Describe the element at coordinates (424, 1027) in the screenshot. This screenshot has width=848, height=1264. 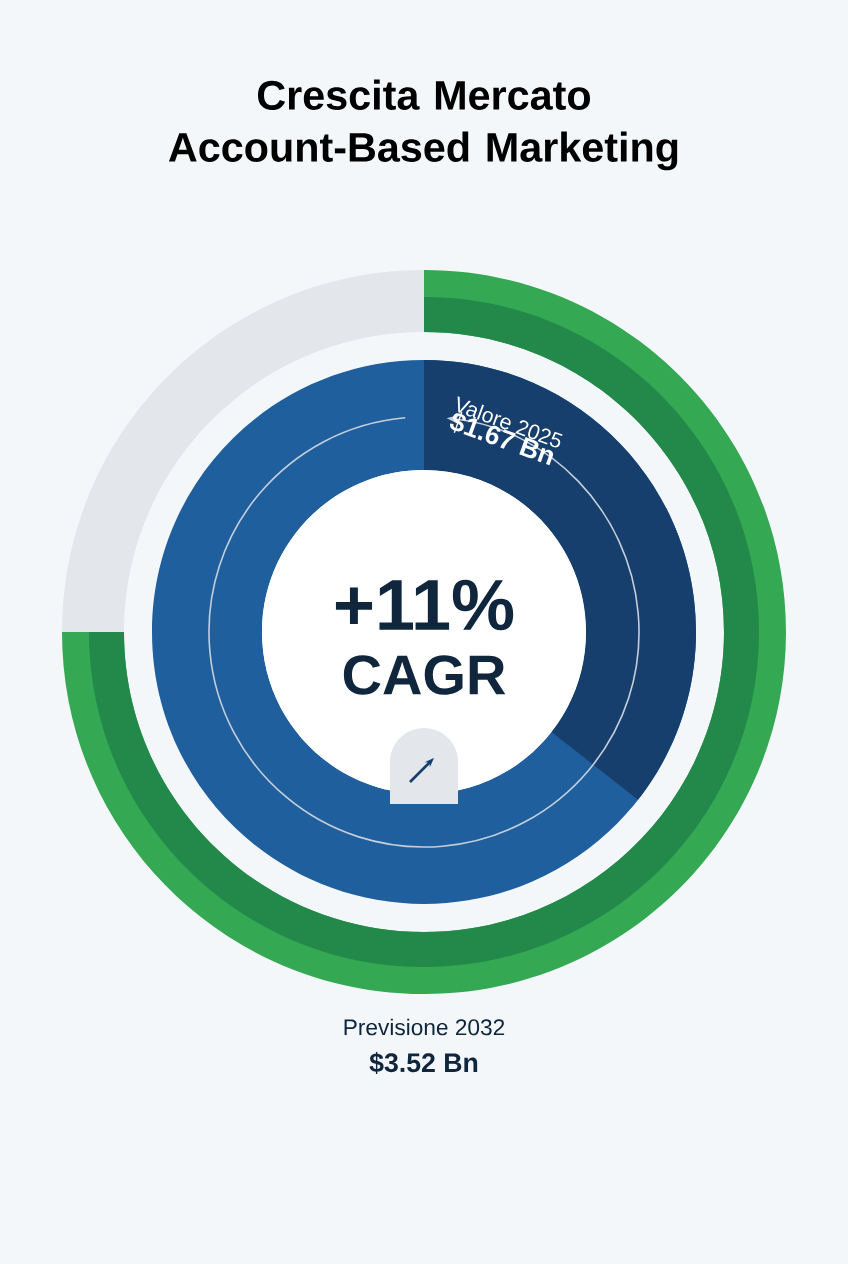
I see `category-label: Previsione 2032` at that location.